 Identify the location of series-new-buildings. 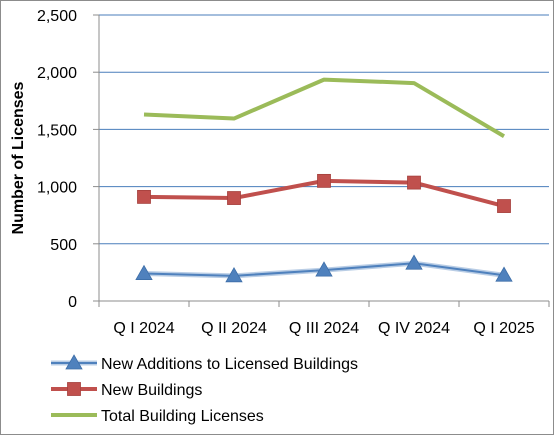
(324, 193).